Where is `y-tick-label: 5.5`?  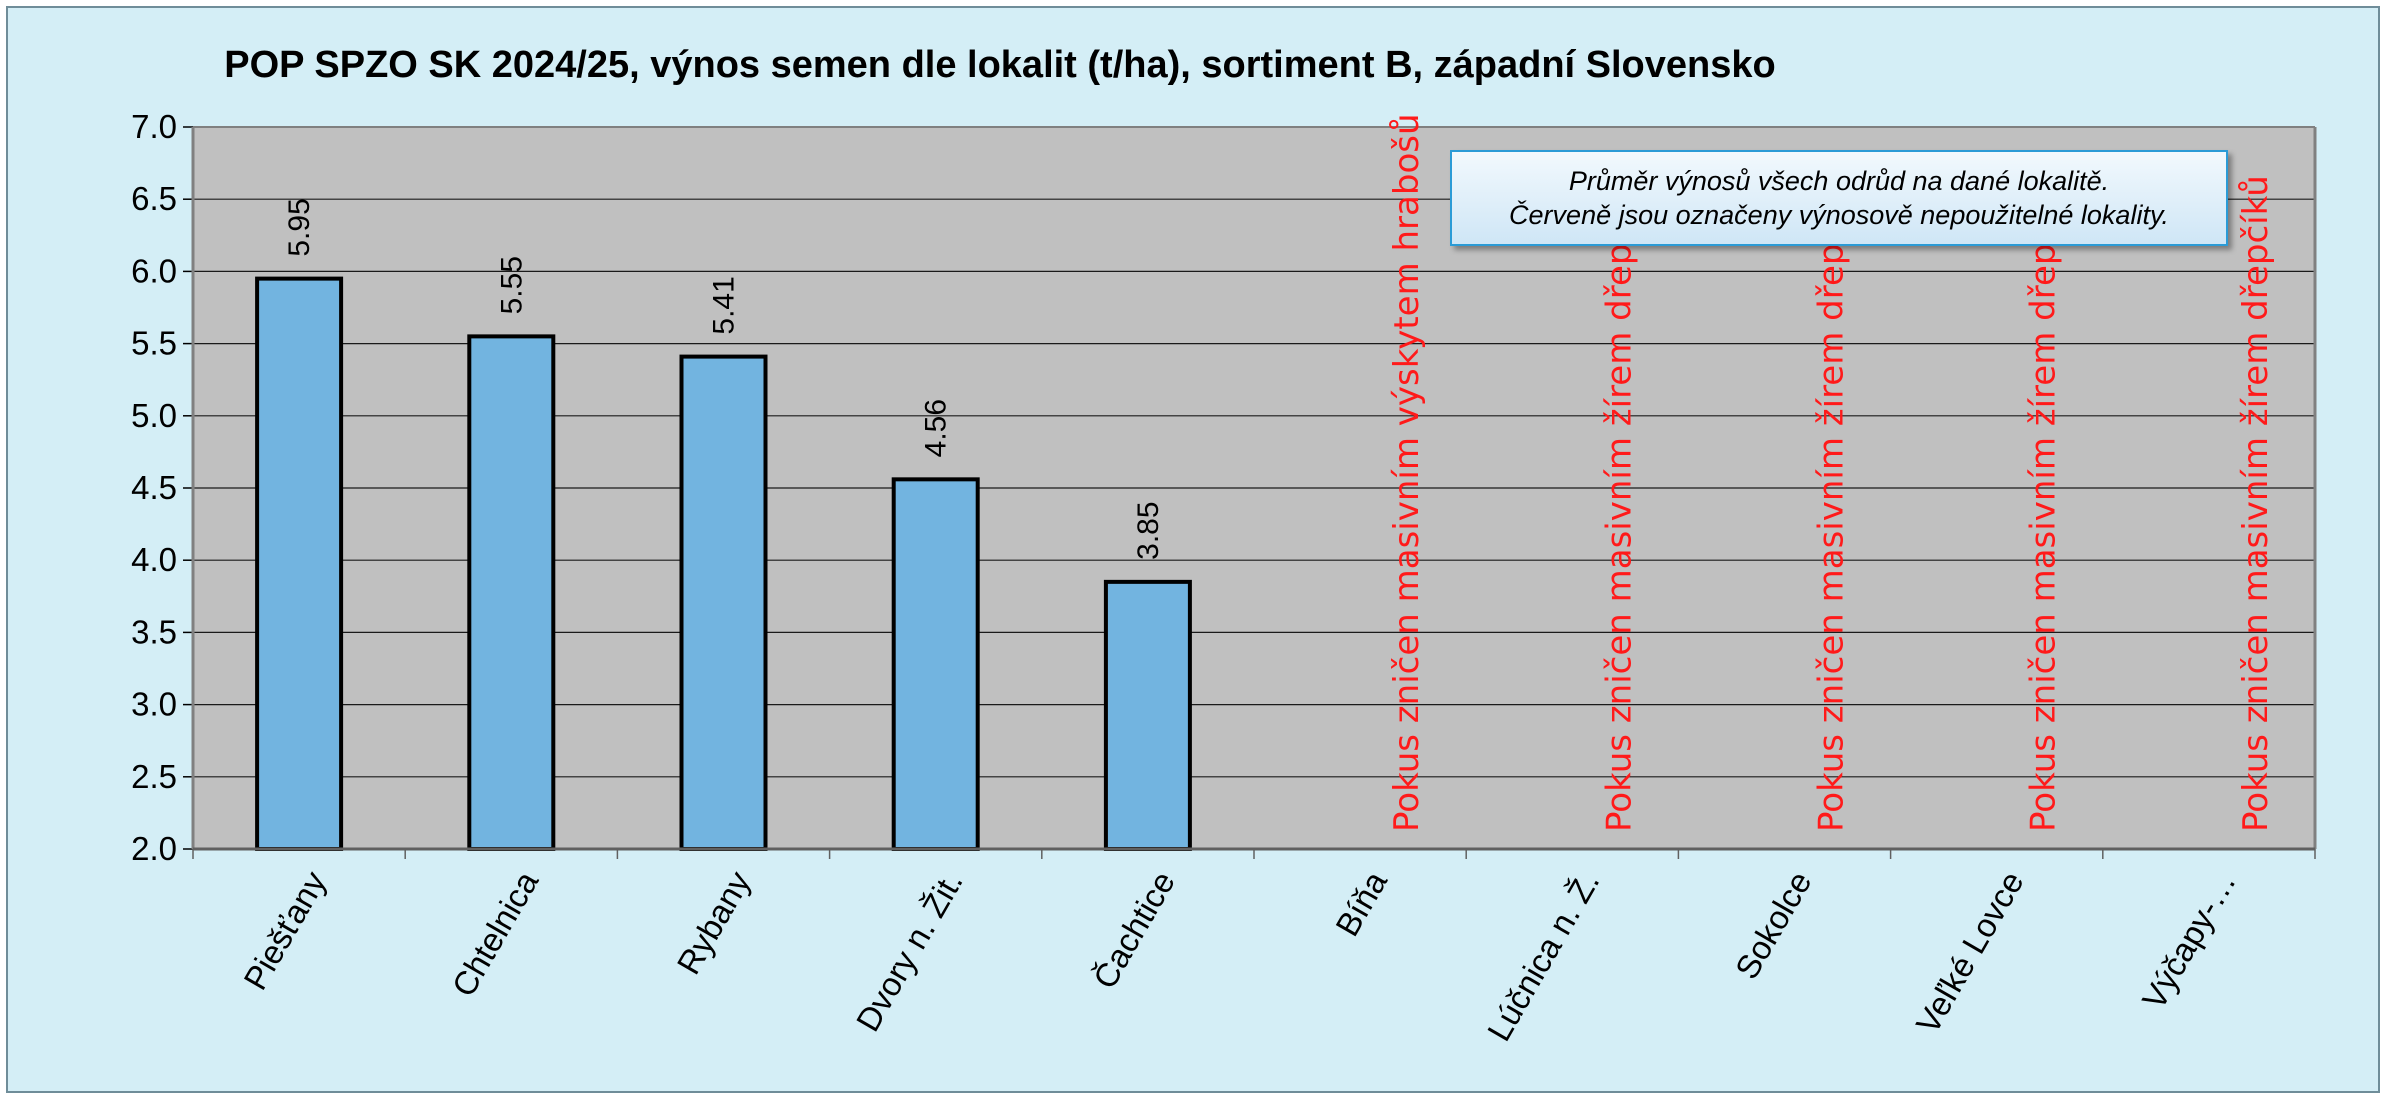 y-tick-label: 5.5 is located at coordinates (154, 343).